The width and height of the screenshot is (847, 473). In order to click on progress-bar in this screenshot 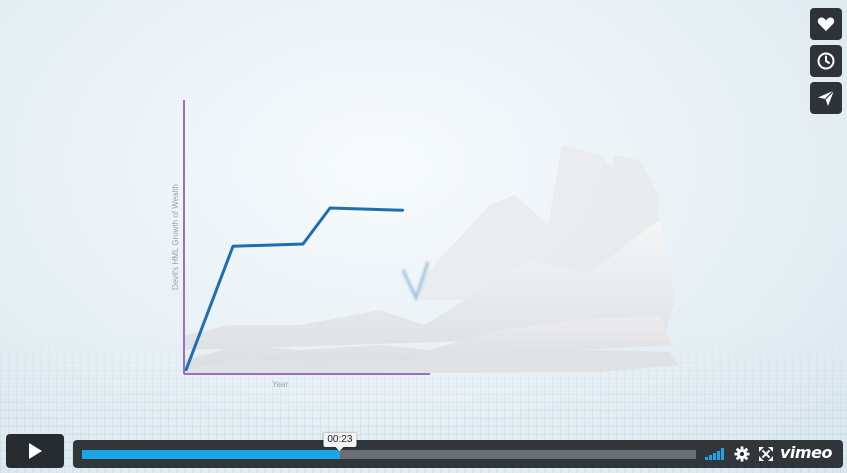, I will do `click(389, 454)`.